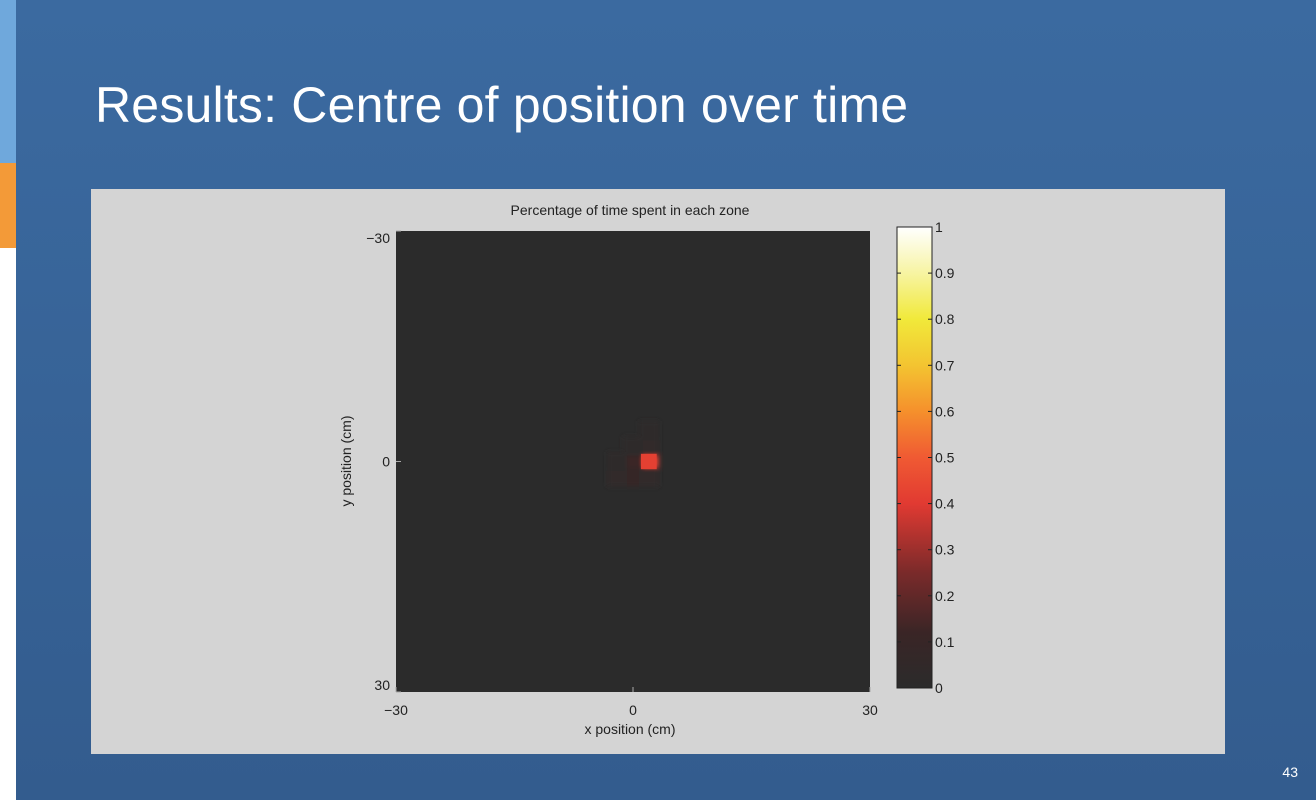 This screenshot has height=800, width=1316. What do you see at coordinates (346, 460) in the screenshot?
I see `y-axis-label: y position (cm)` at bounding box center [346, 460].